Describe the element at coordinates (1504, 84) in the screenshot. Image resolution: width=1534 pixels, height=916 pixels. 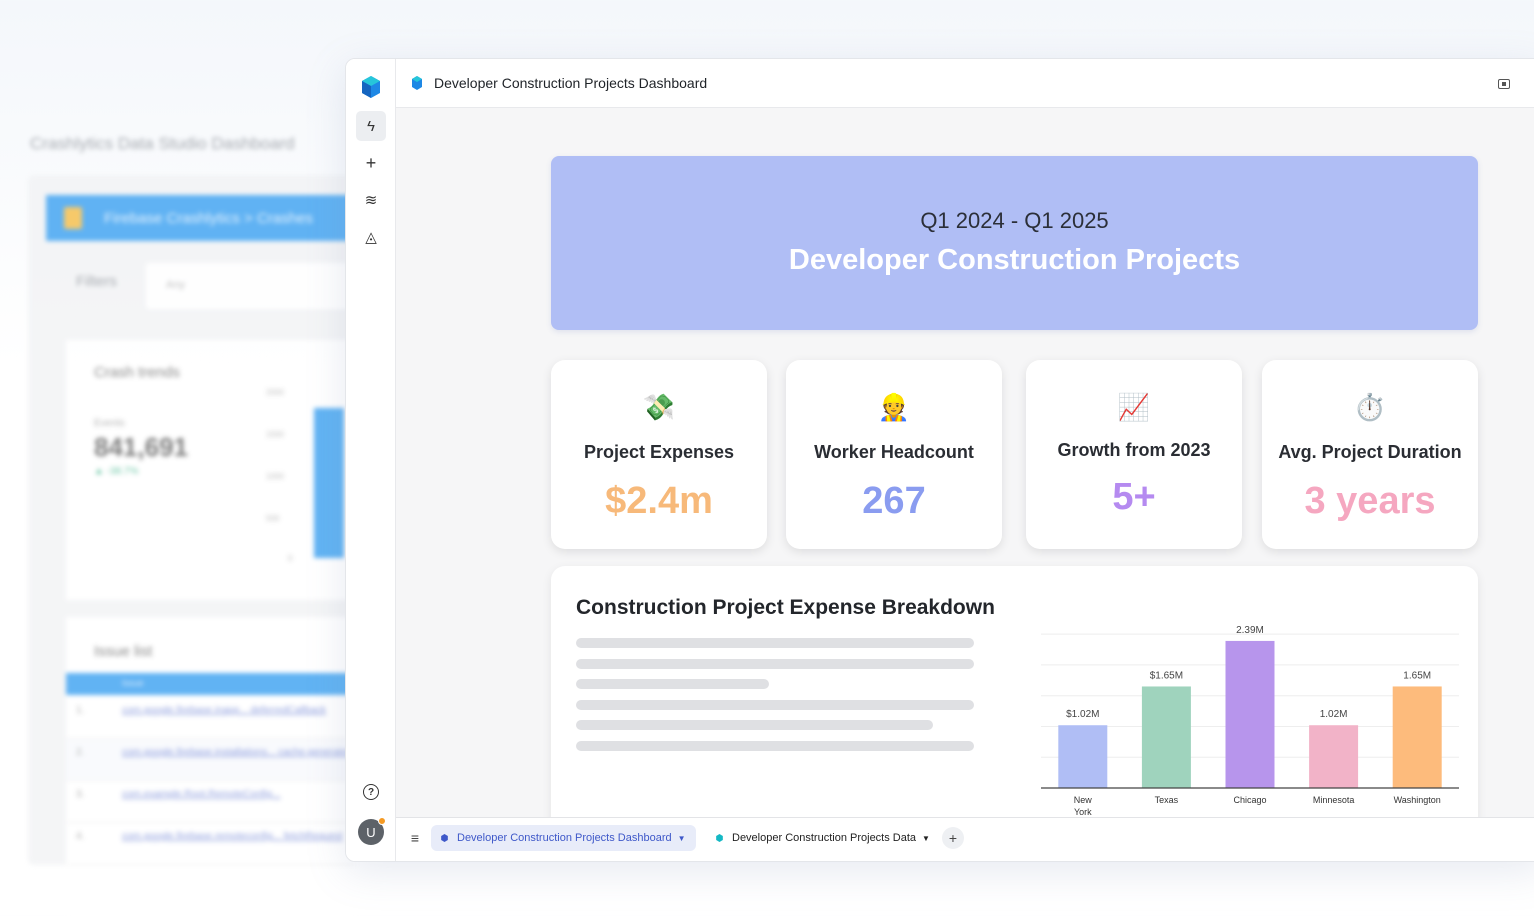
I see `window-toggle-icon` at that location.